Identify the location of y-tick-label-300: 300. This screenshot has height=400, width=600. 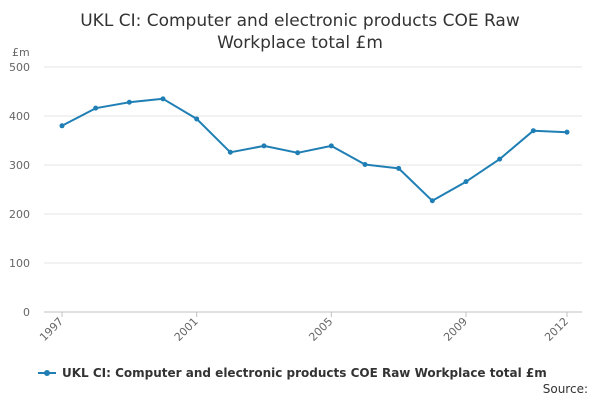
(19, 165).